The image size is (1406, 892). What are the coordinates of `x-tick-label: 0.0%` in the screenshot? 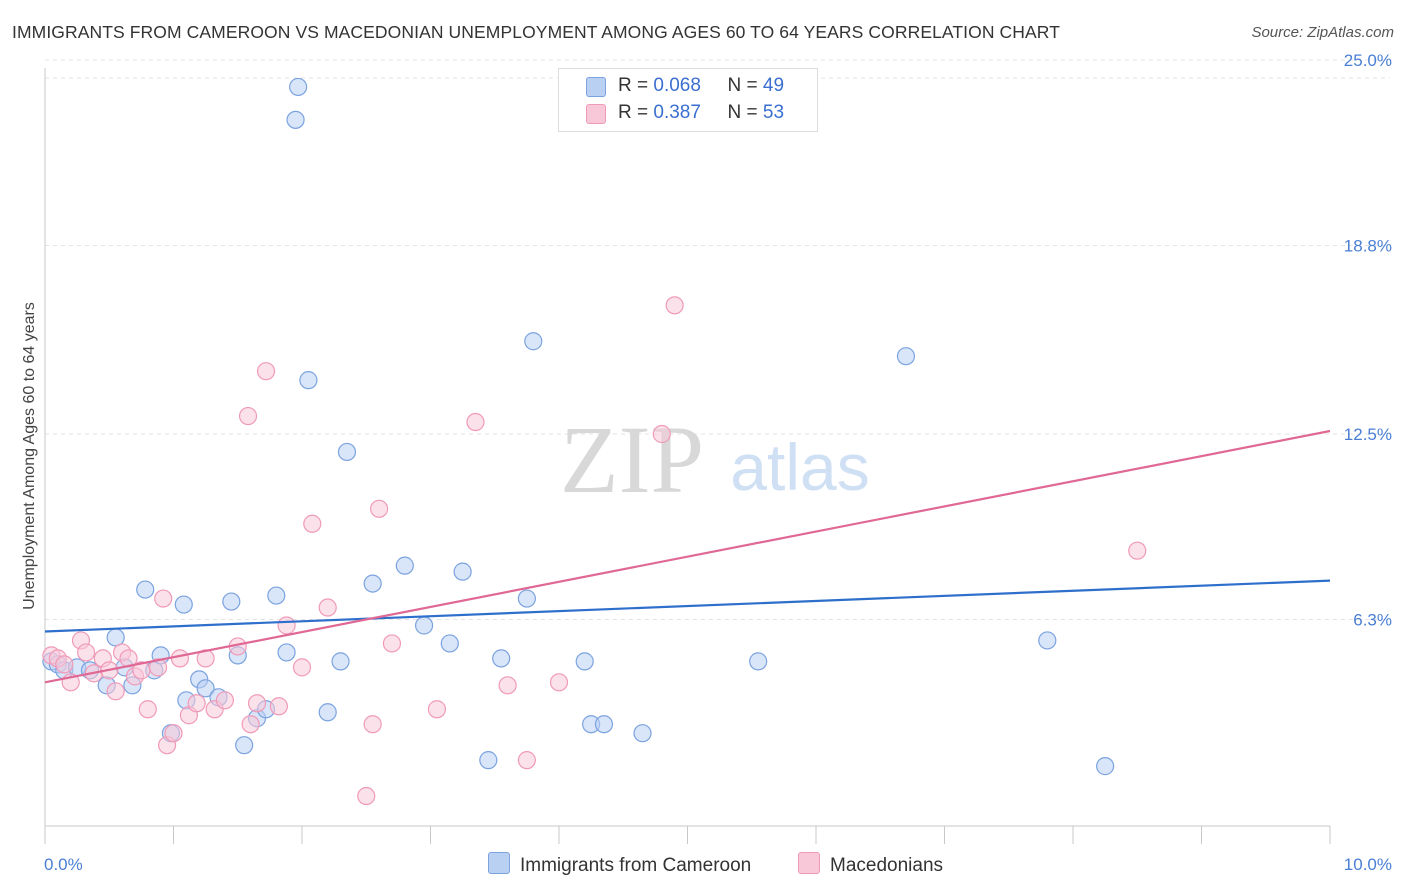 It's located at (63, 864).